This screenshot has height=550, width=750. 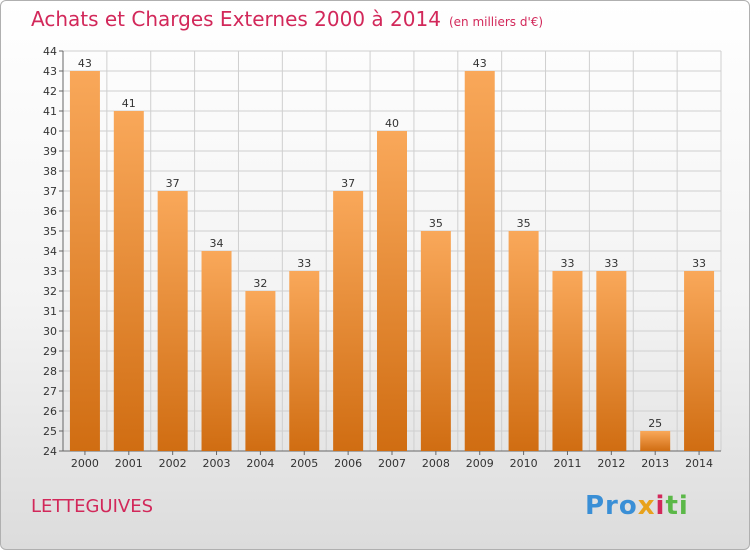 I want to click on value-label-2014: 33, so click(x=699, y=263).